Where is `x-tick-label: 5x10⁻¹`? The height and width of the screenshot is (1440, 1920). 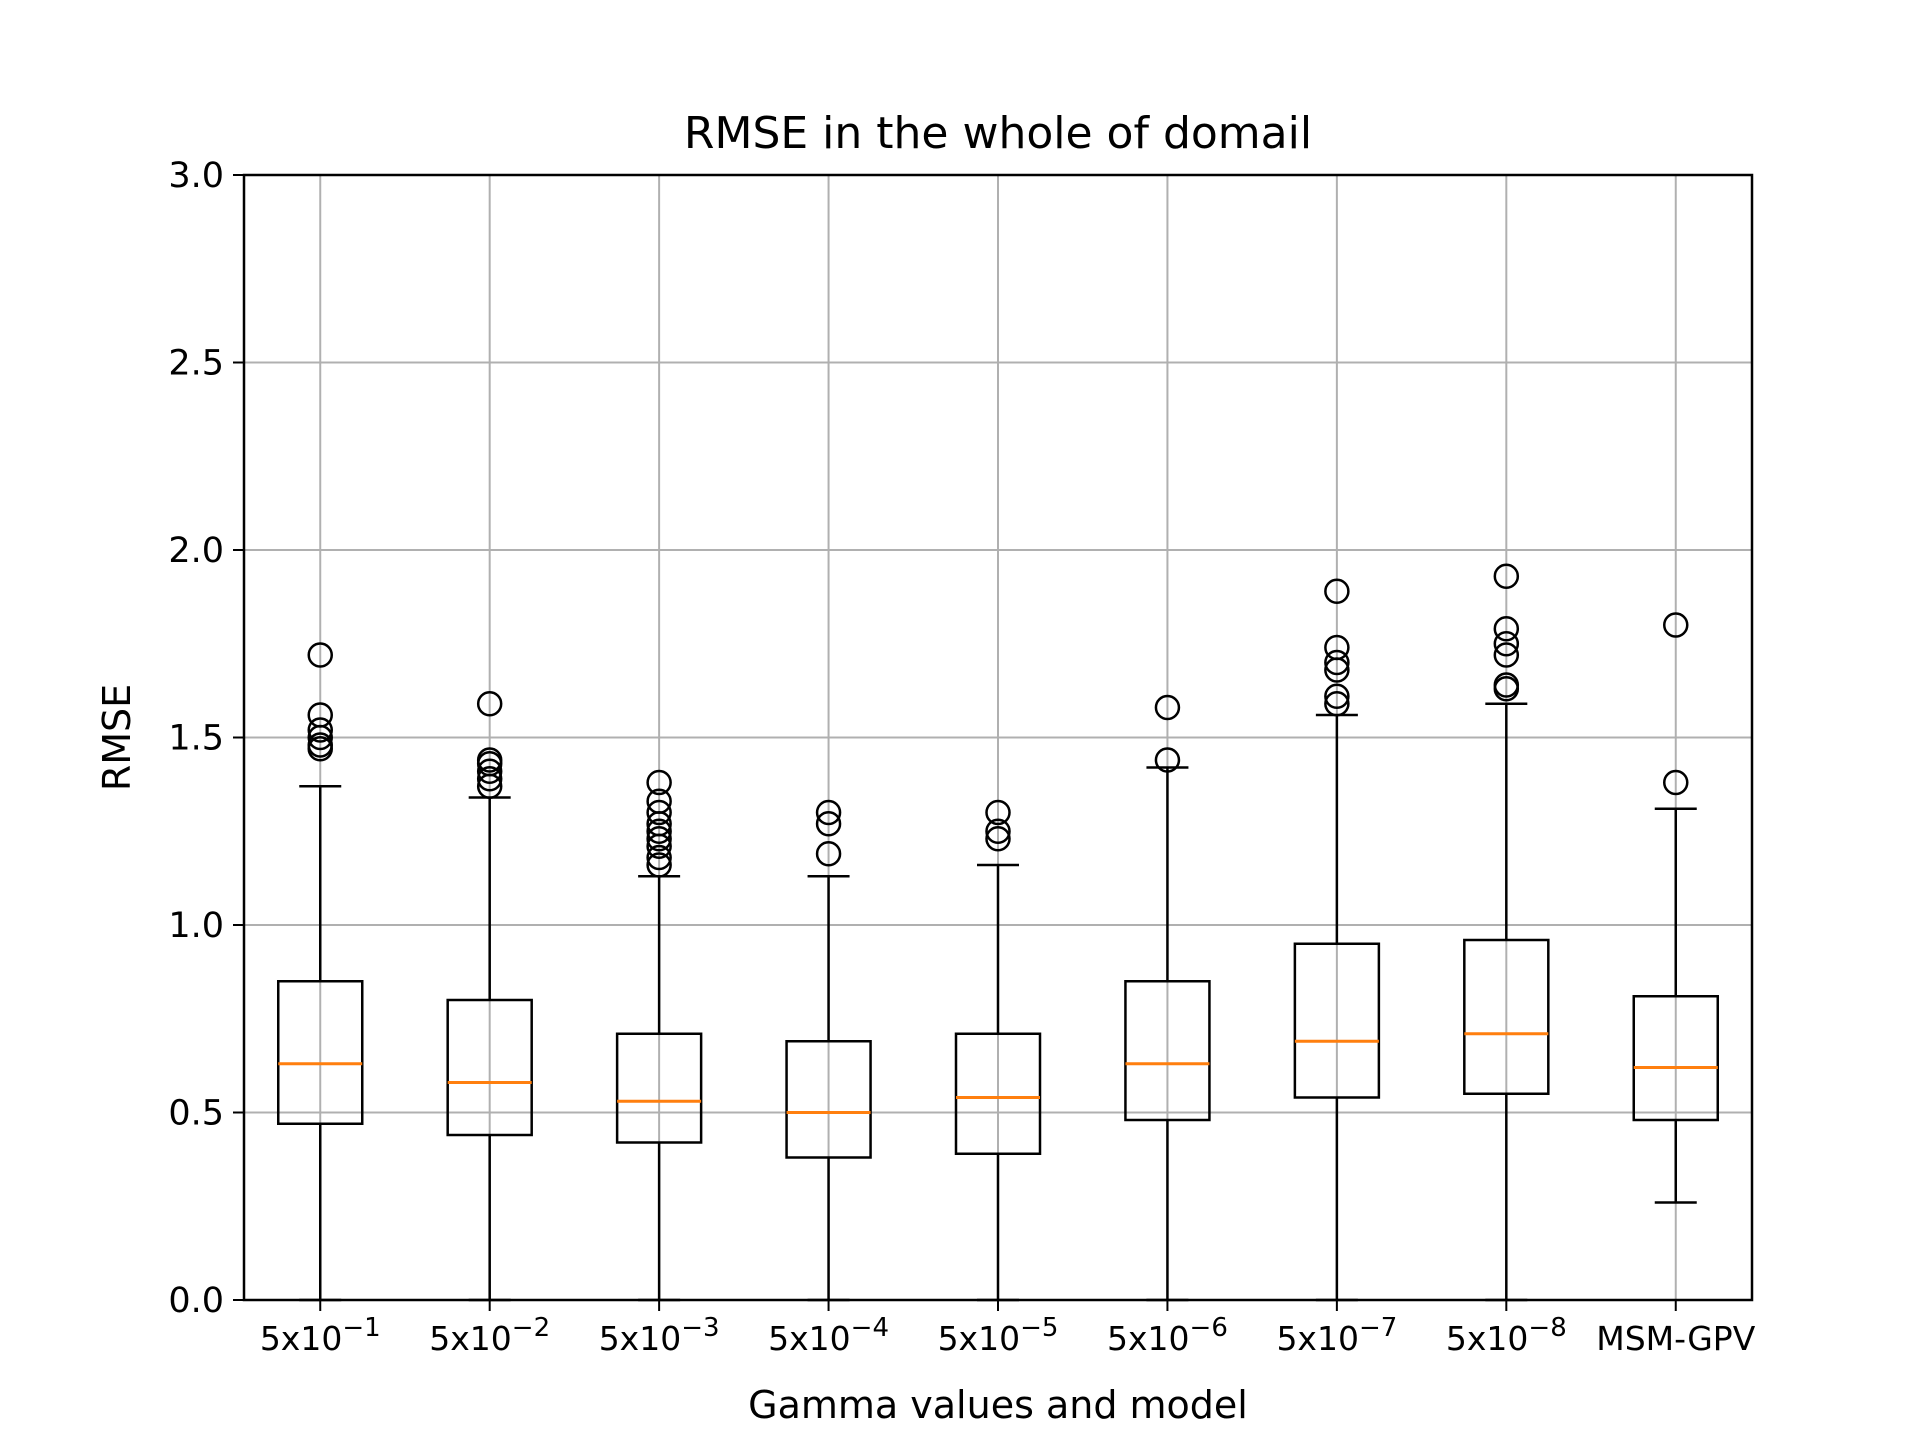
x-tick-label: 5x10⁻¹ is located at coordinates (320, 1335).